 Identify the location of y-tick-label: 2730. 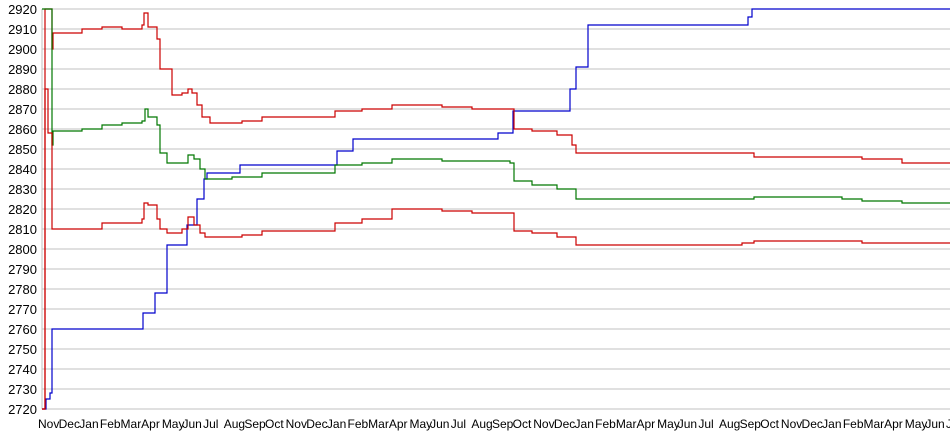
(22, 389).